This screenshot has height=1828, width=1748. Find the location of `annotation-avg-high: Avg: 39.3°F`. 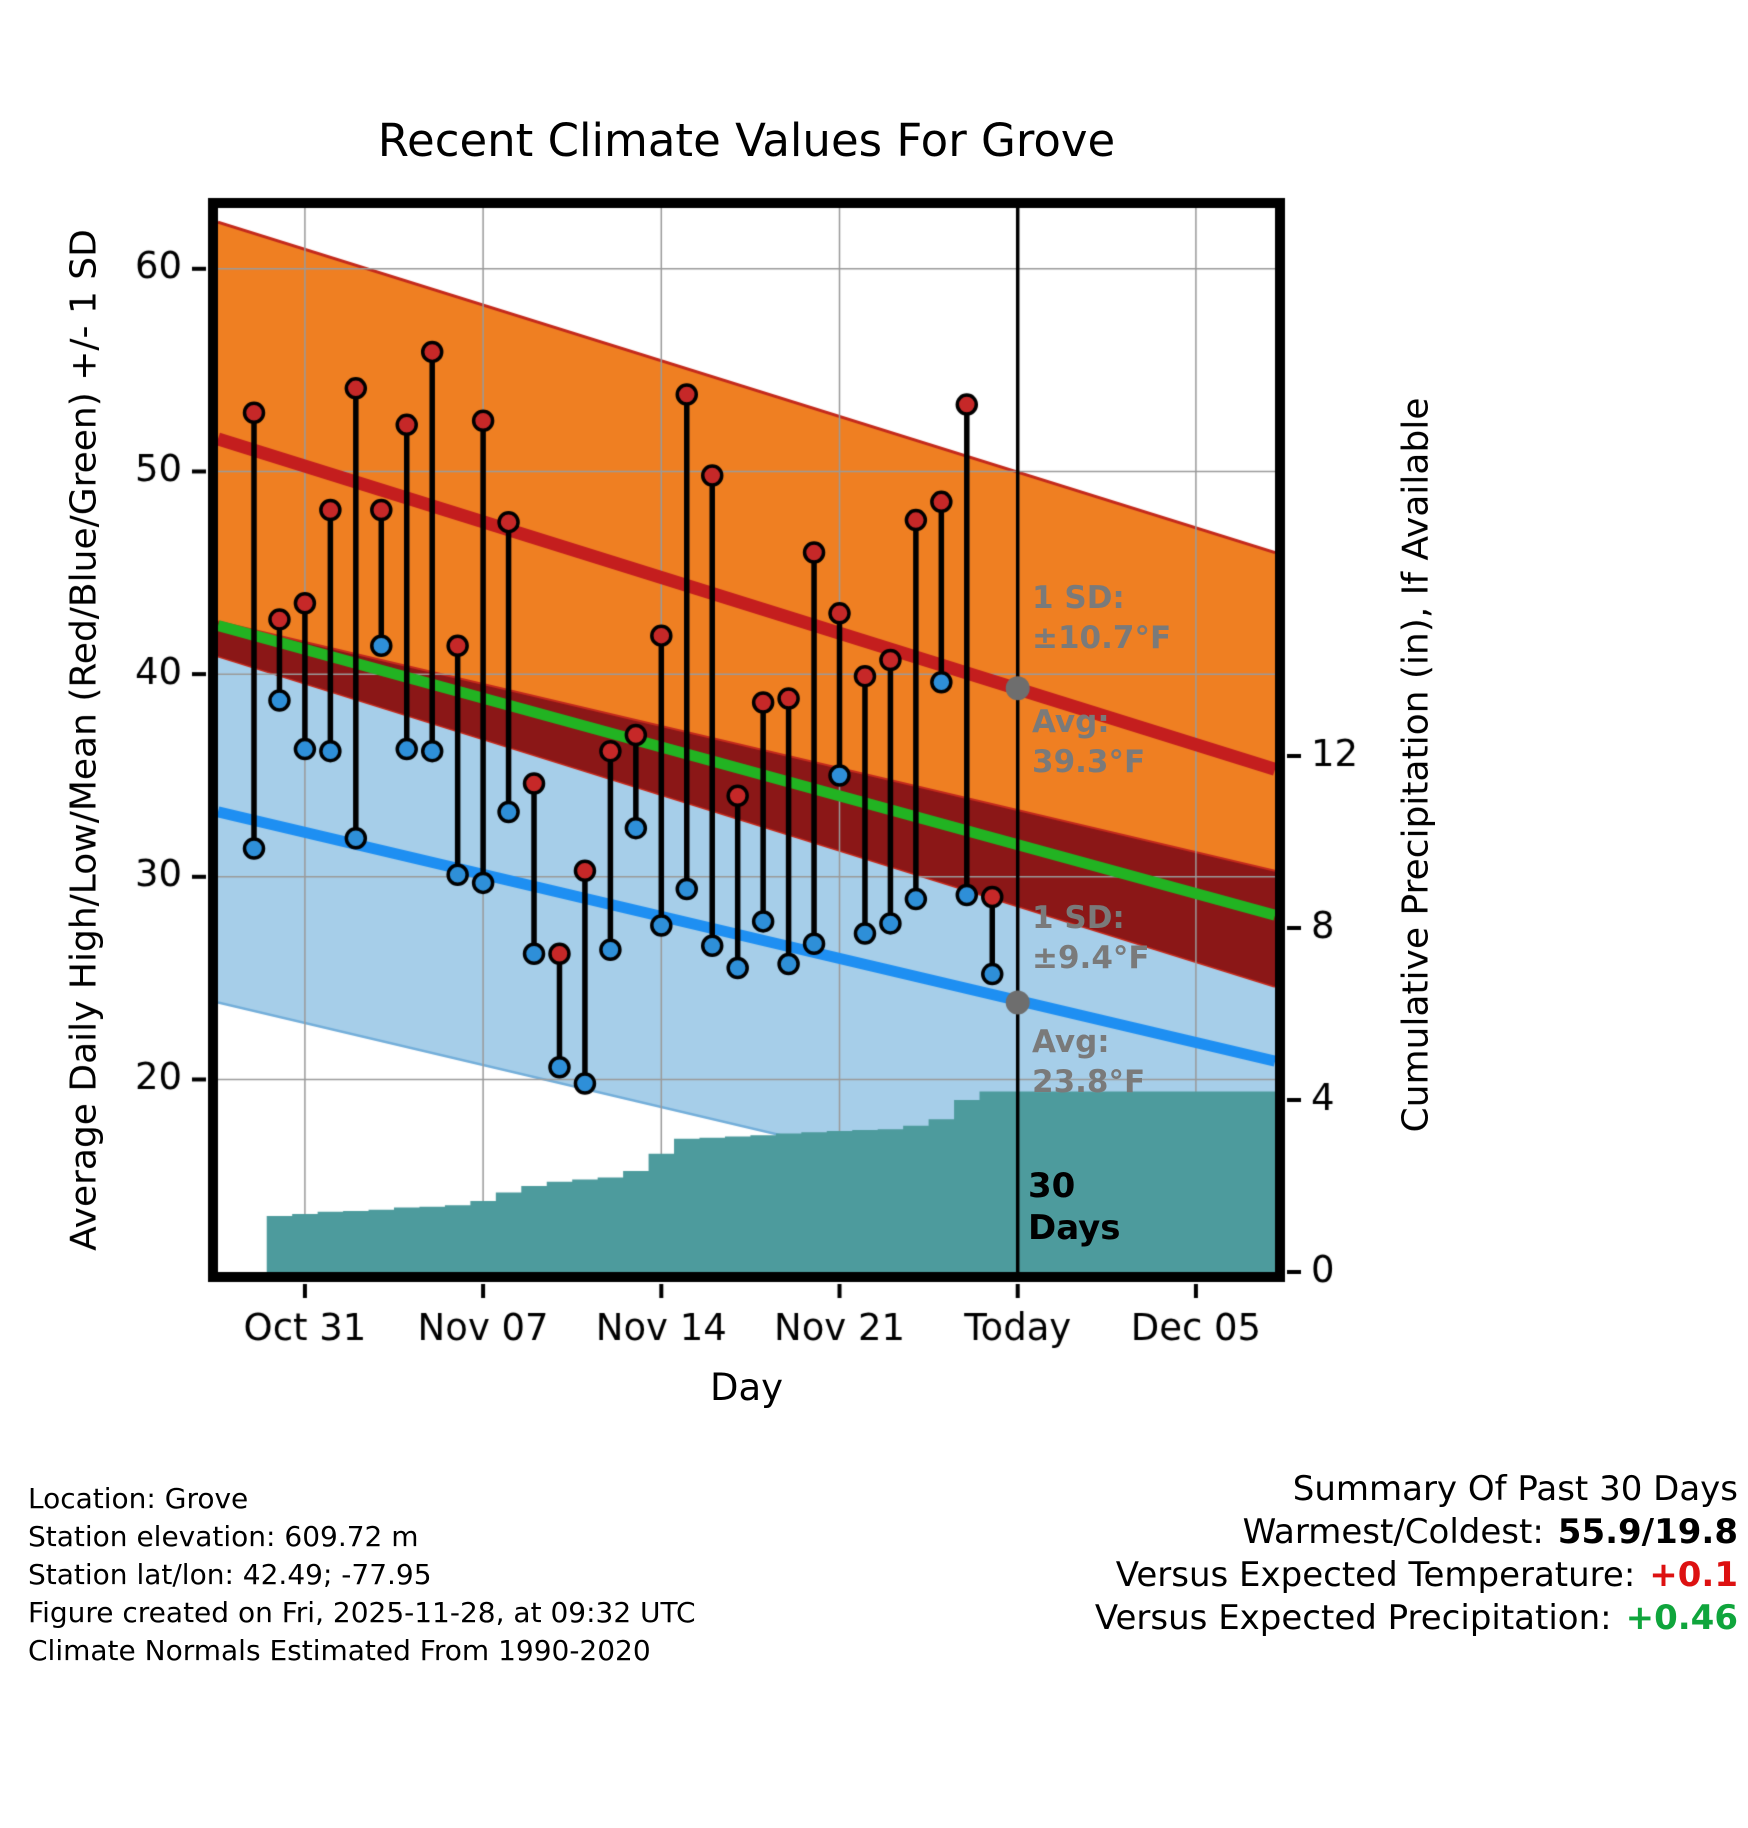

annotation-avg-high: Avg: 39.3°F is located at coordinates (1088, 742).